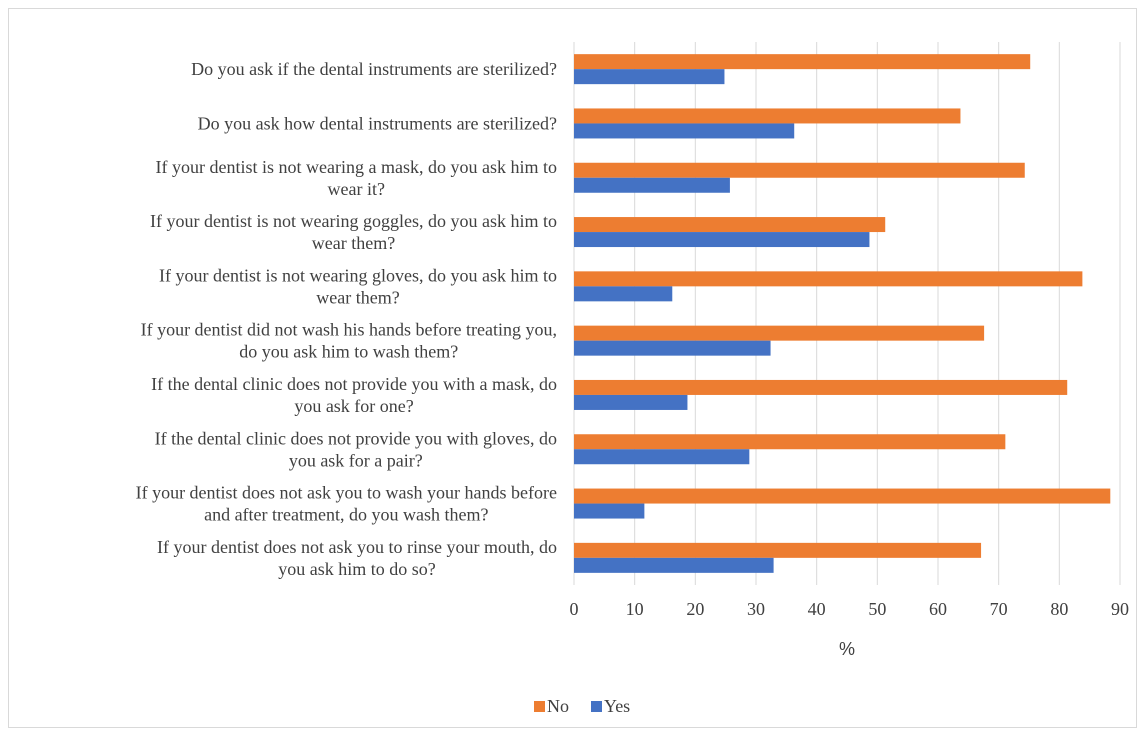 The width and height of the screenshot is (1147, 738). I want to click on x-tick-label: 90, so click(1120, 609).